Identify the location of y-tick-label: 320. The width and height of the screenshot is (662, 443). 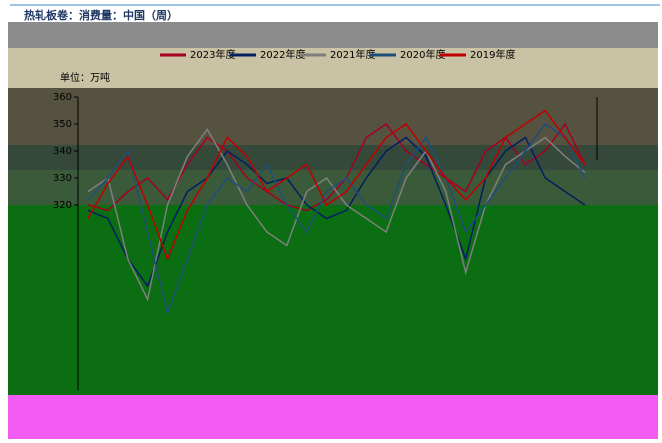
(62, 205).